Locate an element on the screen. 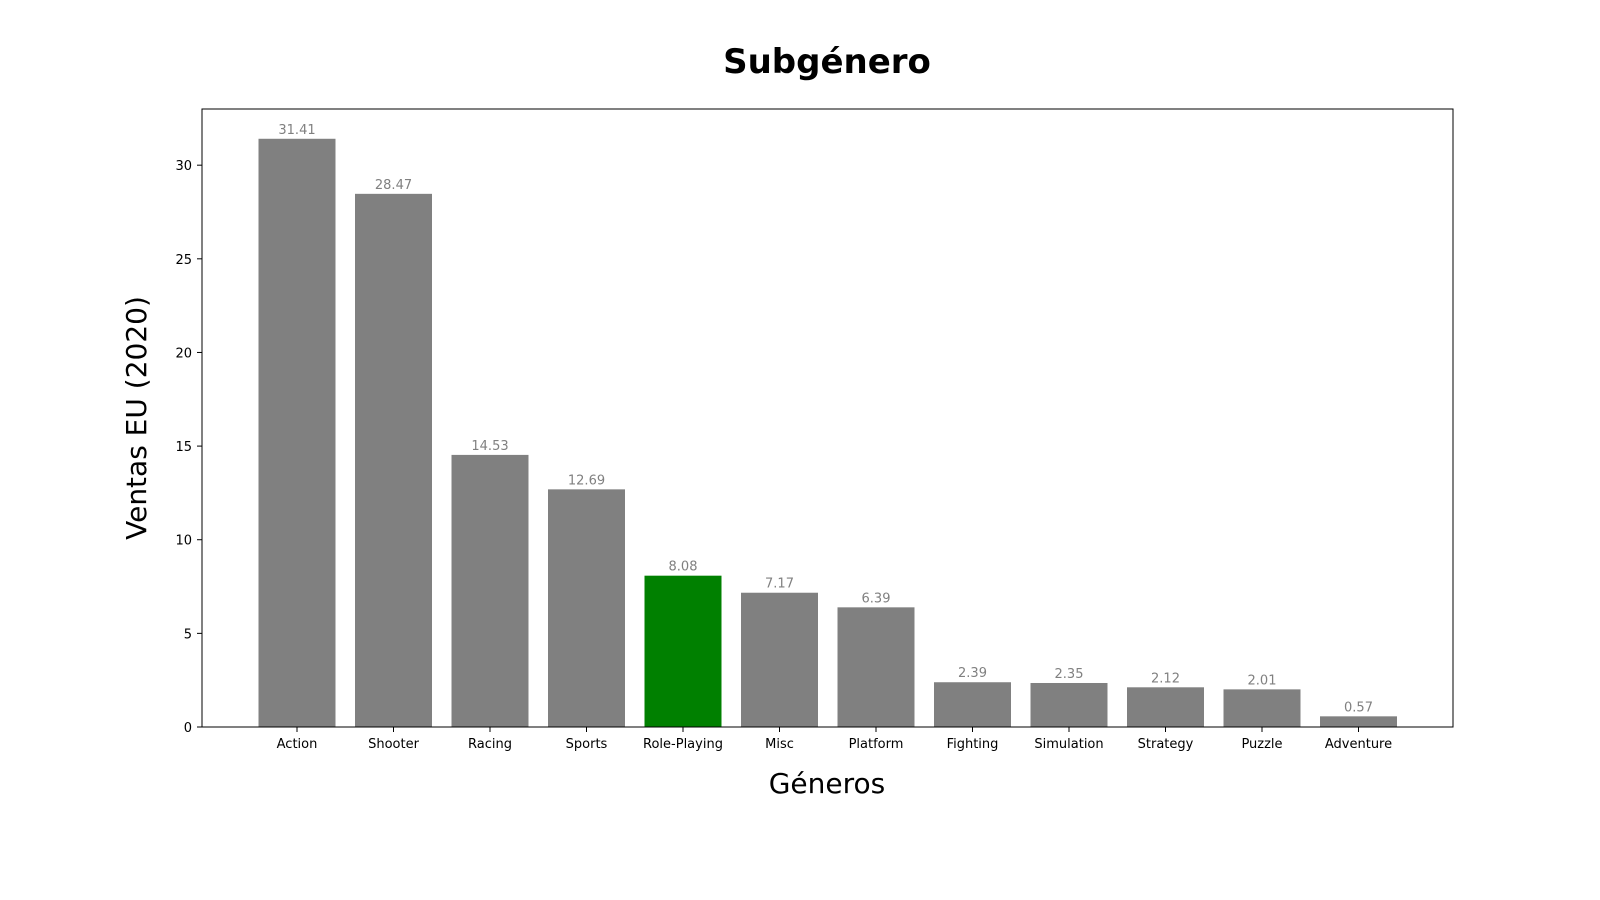 This screenshot has height=900, width=1600. data-label-misc: 7.17 is located at coordinates (779, 584).